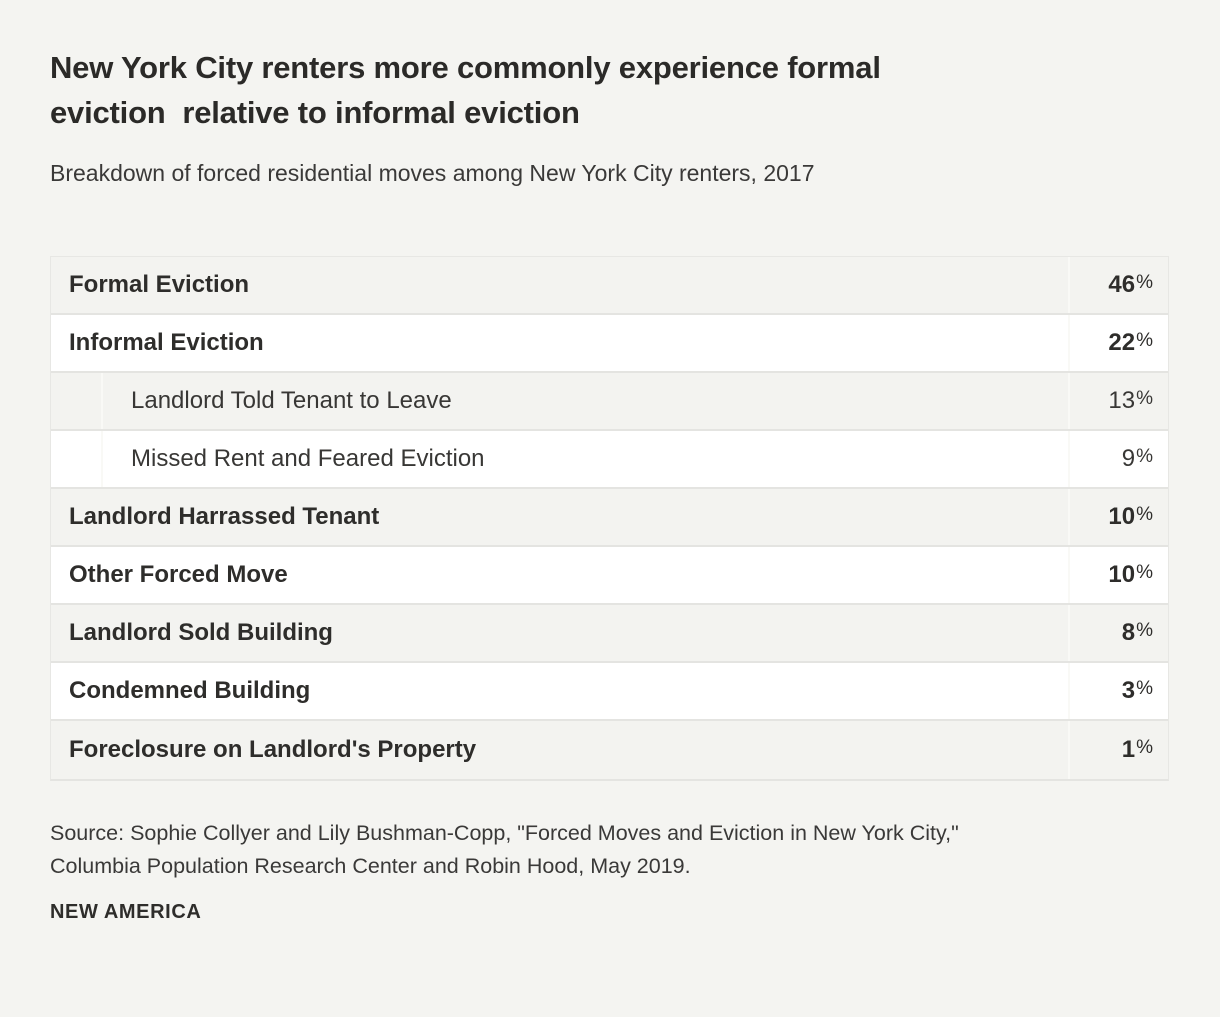 The image size is (1220, 1017). I want to click on table-row: Missed Rent and Feared Eviction 9%, so click(609, 460).